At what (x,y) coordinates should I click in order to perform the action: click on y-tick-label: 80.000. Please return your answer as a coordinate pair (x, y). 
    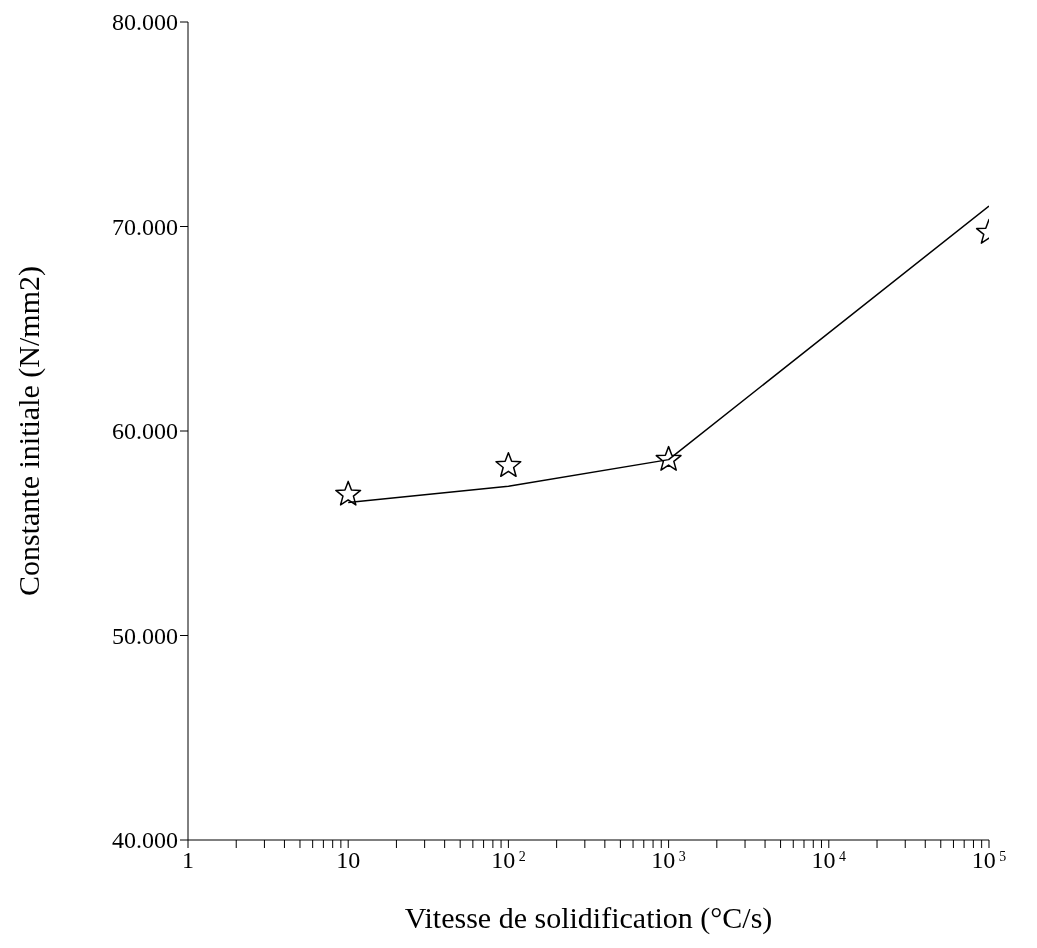
    Looking at the image, I should click on (145, 22).